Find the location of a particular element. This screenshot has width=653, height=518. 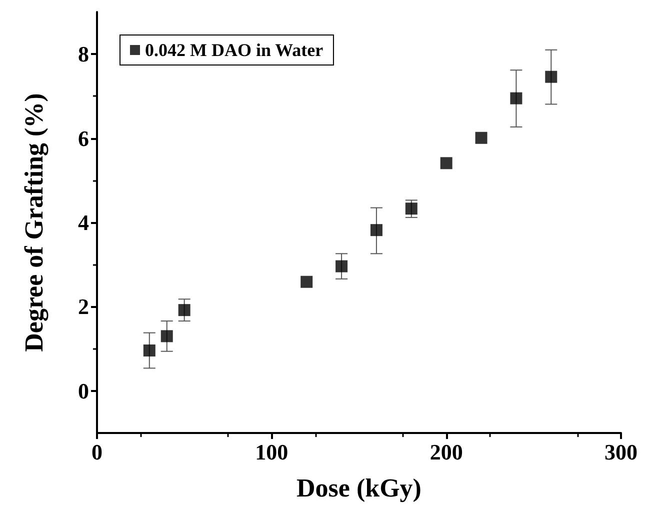

y-tick-label: 8 is located at coordinates (83, 54).